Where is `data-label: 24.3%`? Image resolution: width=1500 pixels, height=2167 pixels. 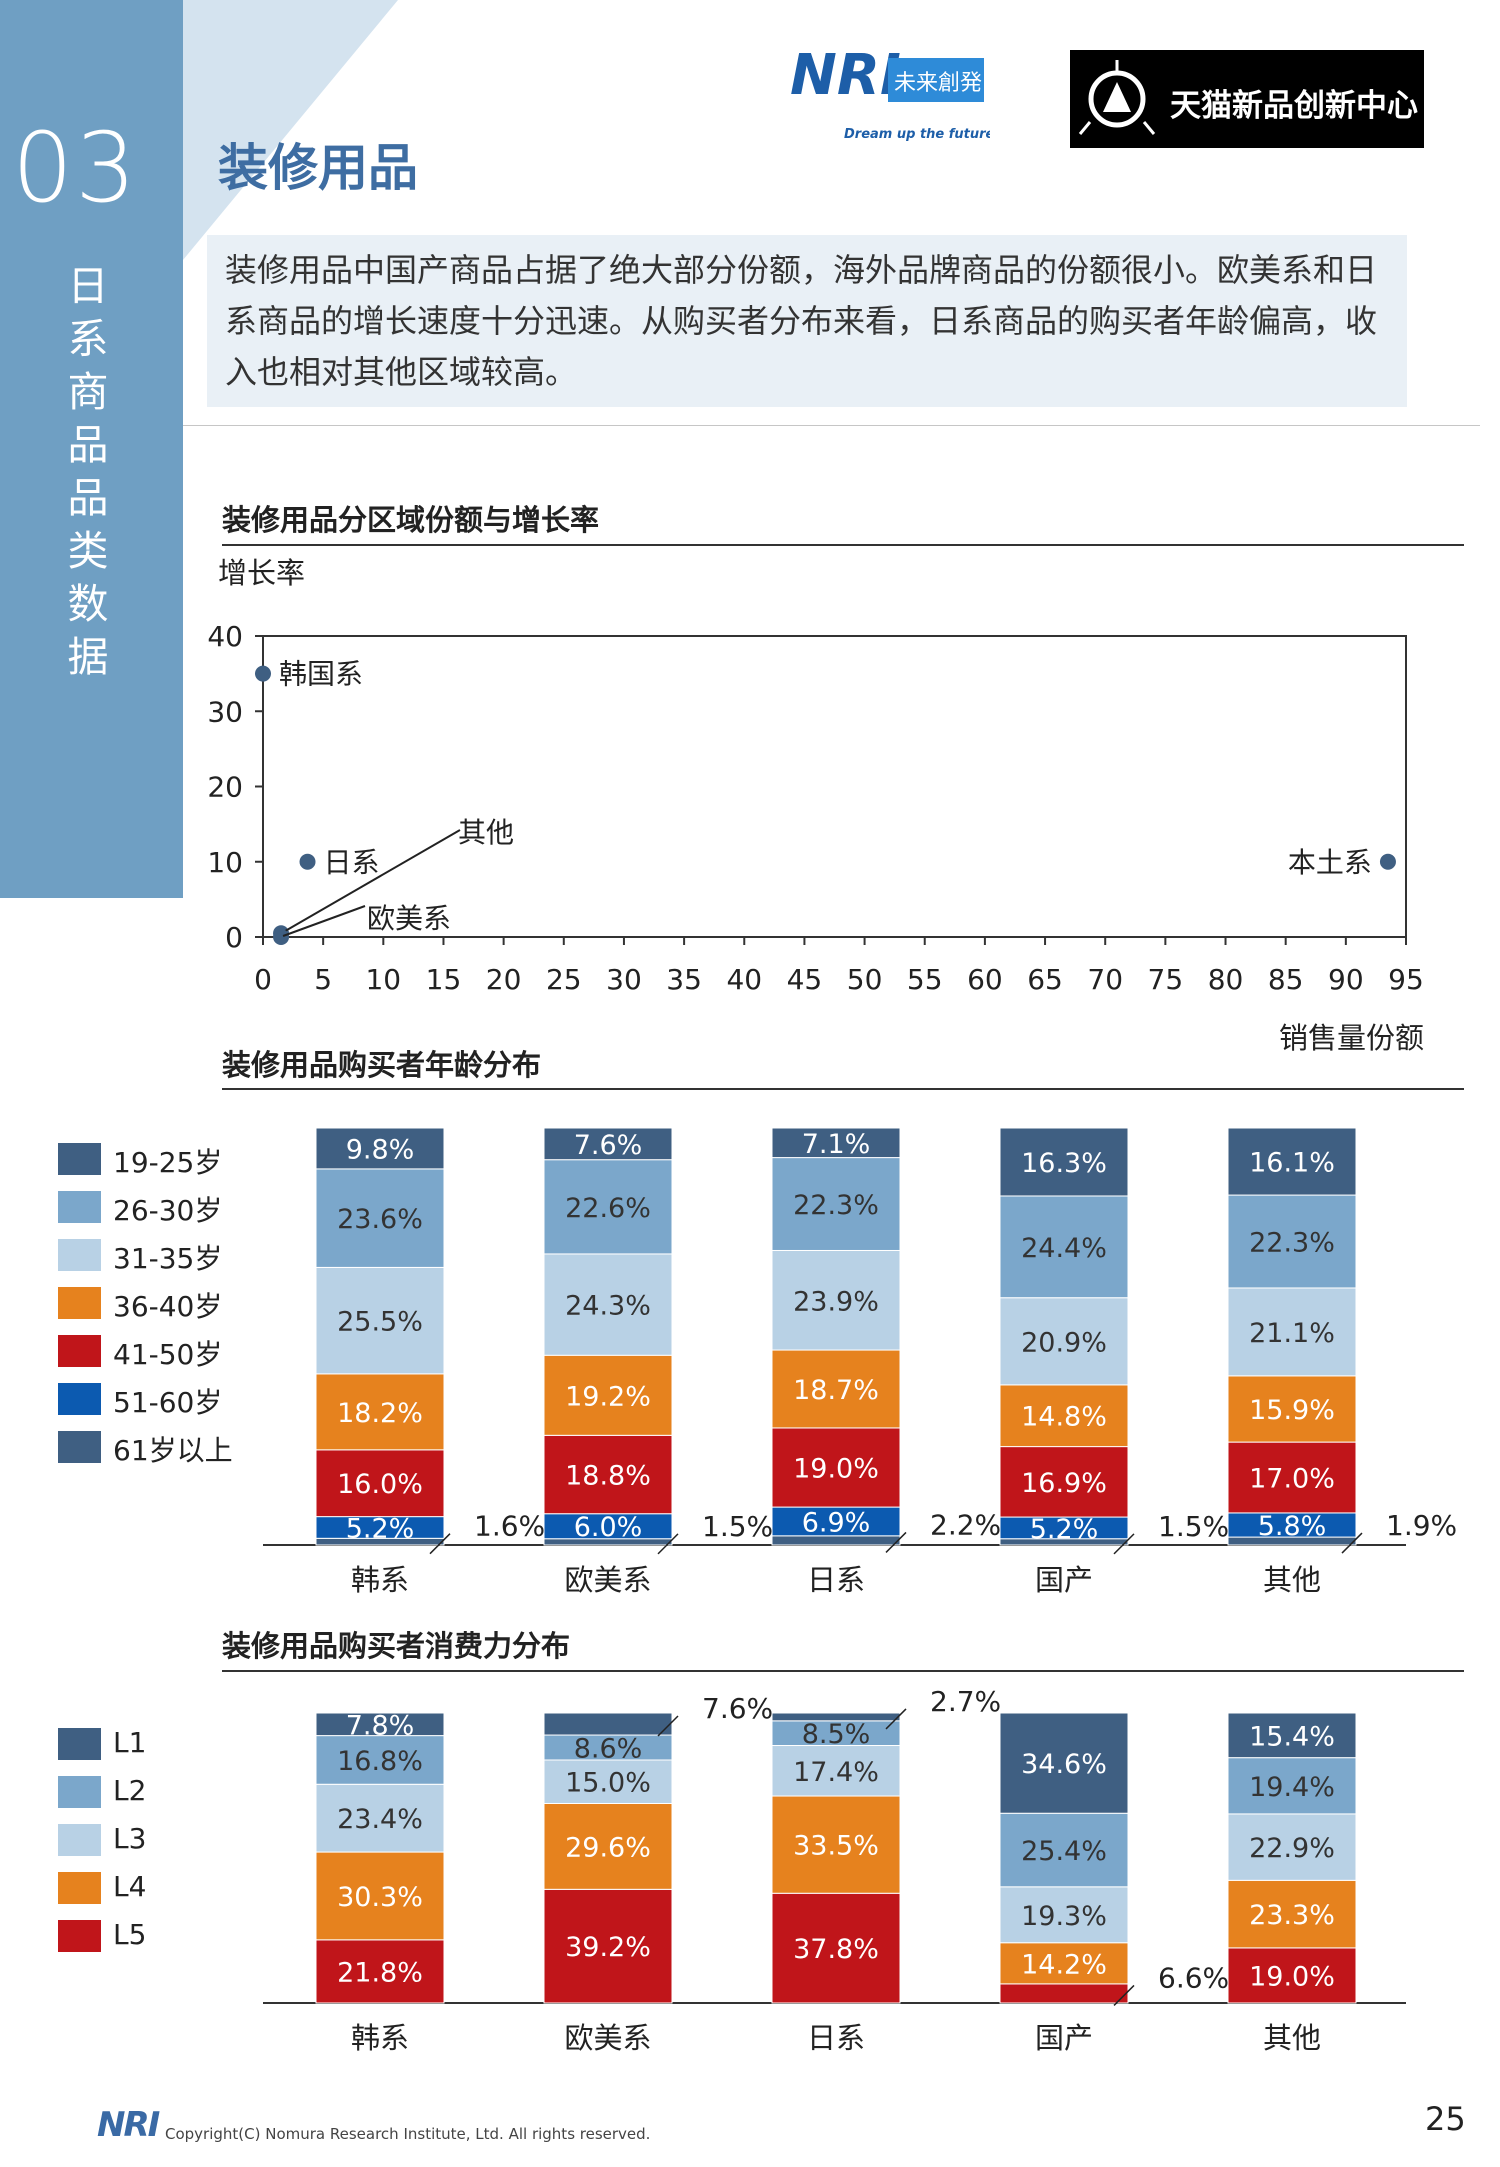
data-label: 24.3% is located at coordinates (608, 1306).